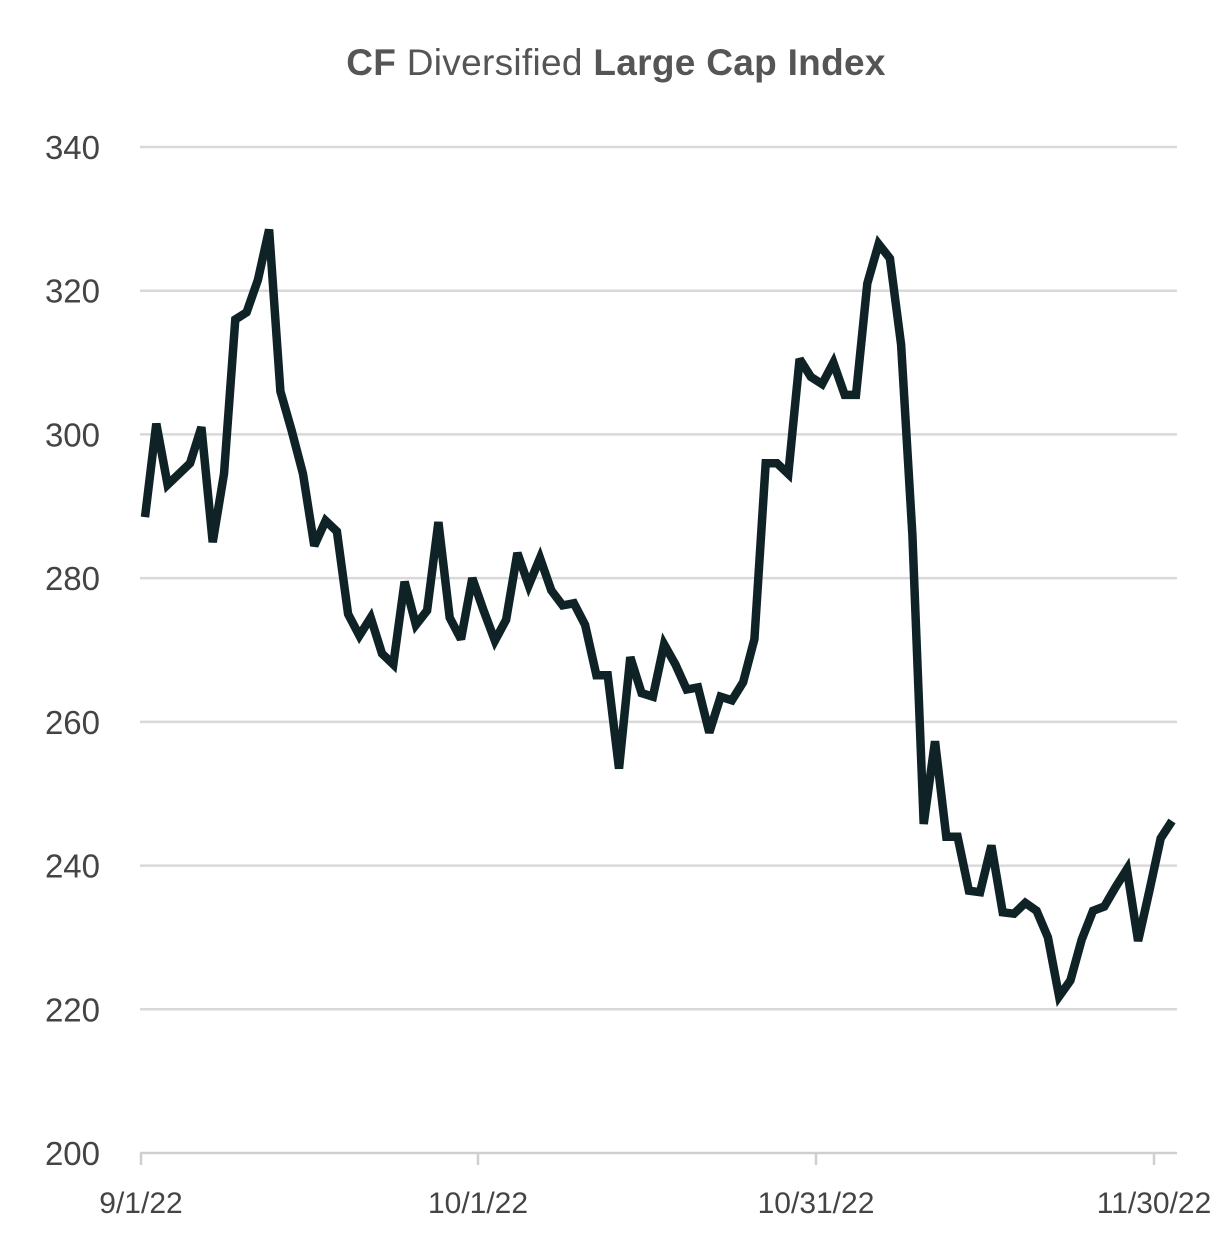 This screenshot has height=1255, width=1232. Describe the element at coordinates (371, 62) in the screenshot. I see `title-part-0: CF` at that location.